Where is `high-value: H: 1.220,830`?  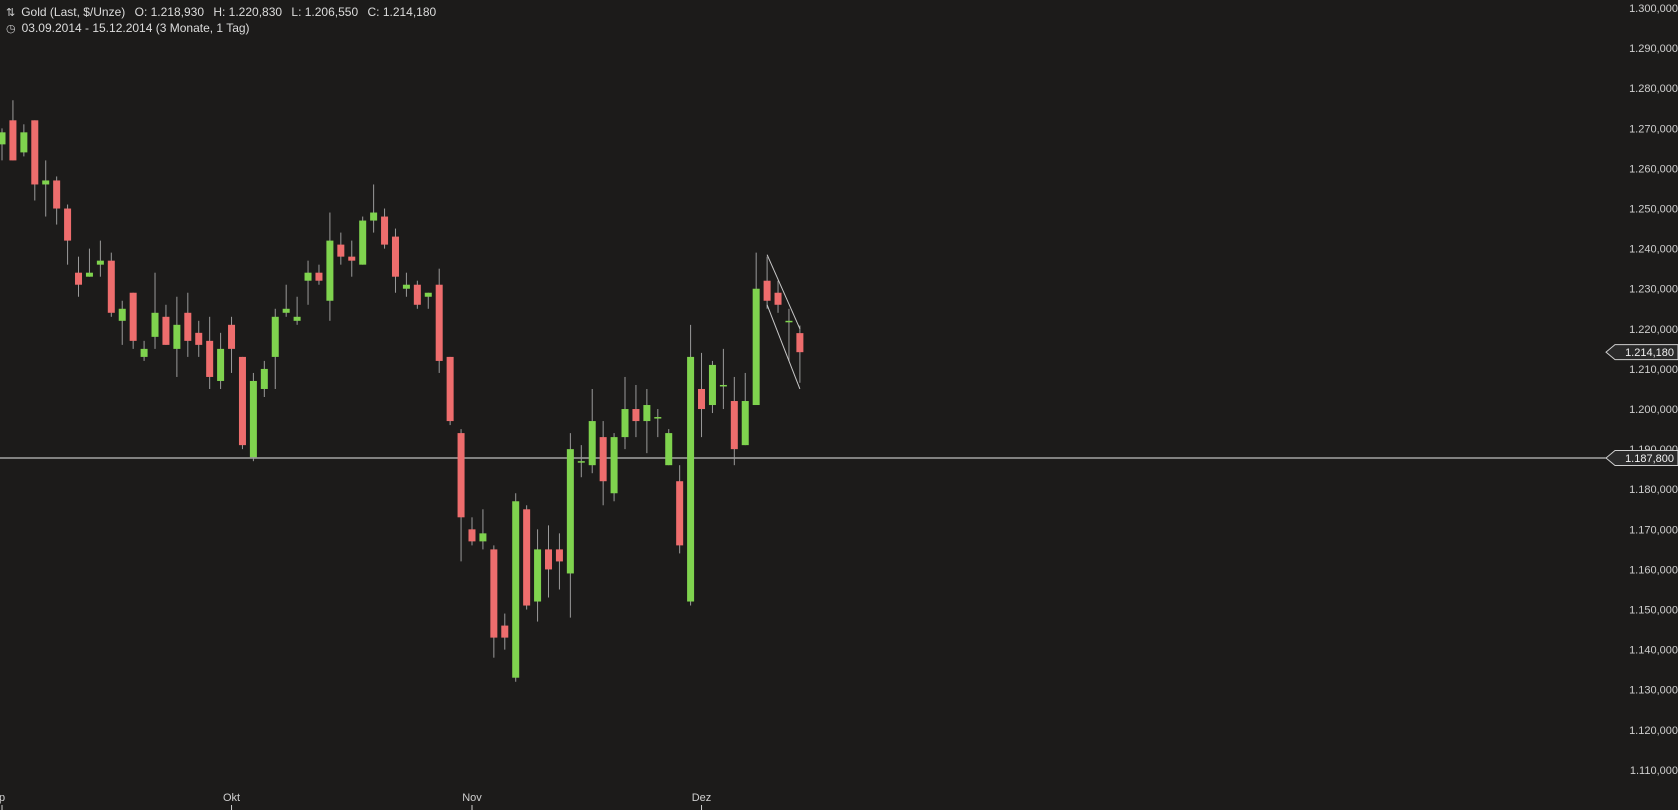 high-value: H: 1.220,830 is located at coordinates (248, 12).